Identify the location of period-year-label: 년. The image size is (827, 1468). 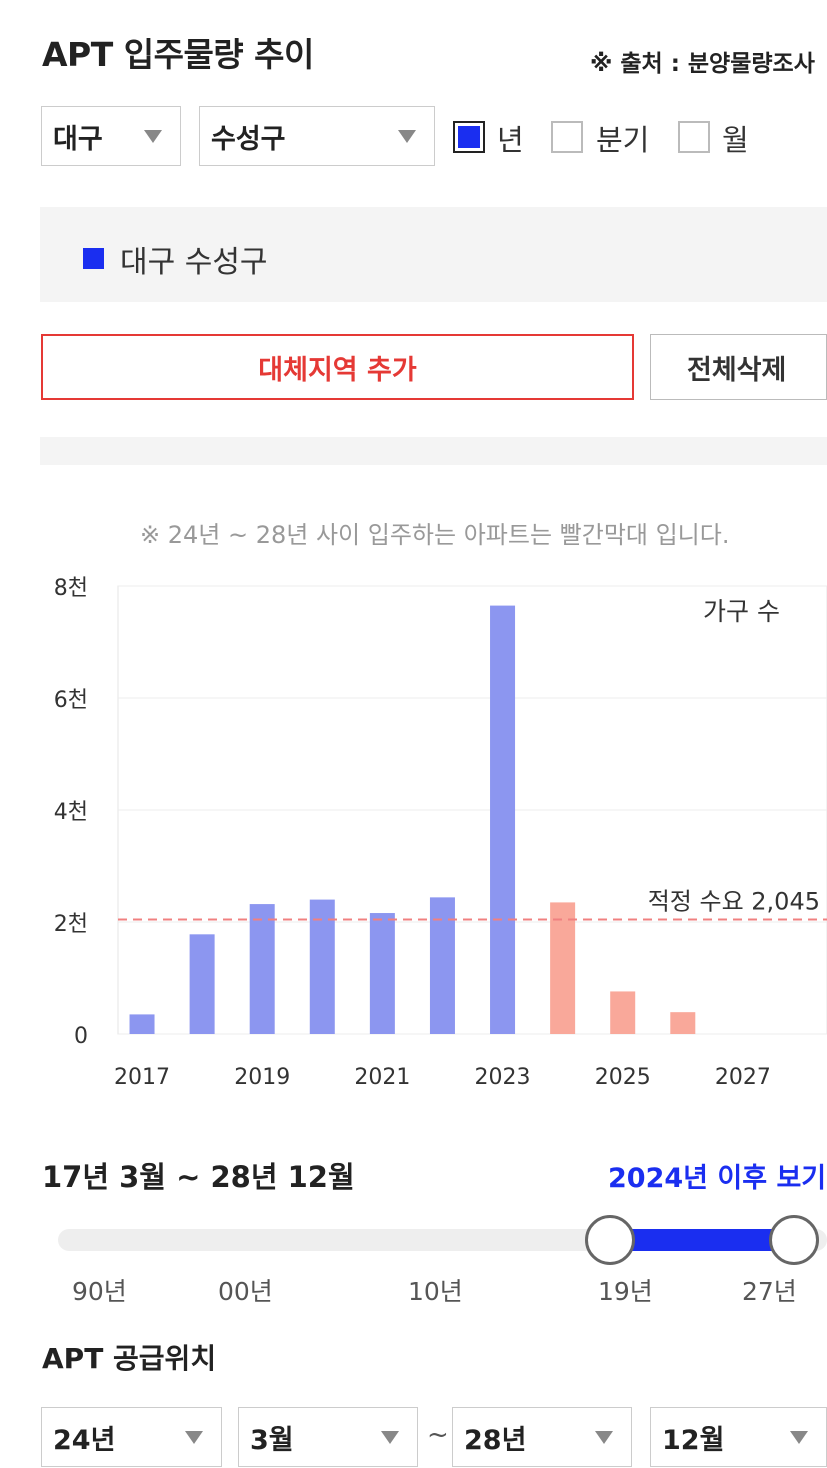
(510, 140).